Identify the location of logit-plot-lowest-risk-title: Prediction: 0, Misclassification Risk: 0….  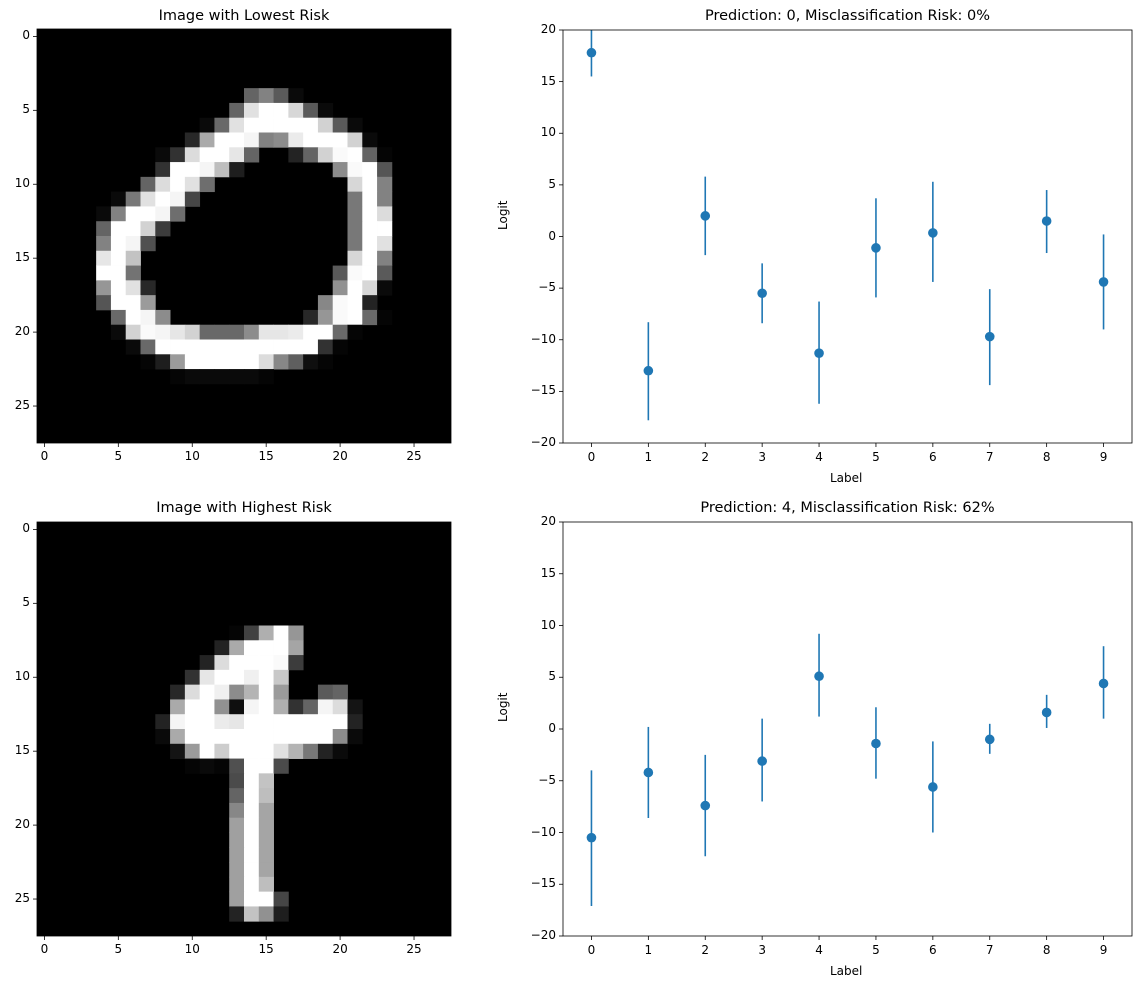
(847, 16).